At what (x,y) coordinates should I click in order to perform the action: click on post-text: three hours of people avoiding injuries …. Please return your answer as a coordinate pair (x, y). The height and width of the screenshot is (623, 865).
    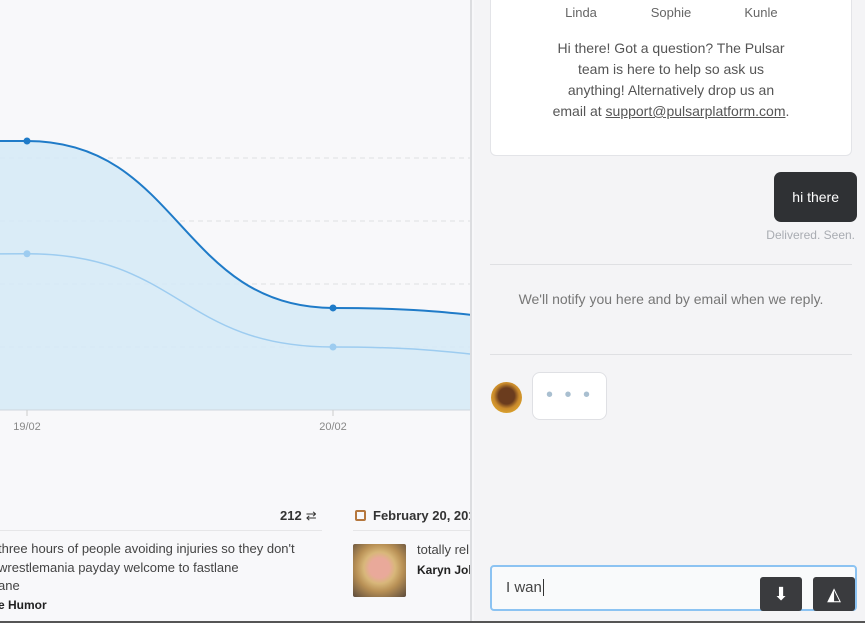
    Looking at the image, I should click on (147, 548).